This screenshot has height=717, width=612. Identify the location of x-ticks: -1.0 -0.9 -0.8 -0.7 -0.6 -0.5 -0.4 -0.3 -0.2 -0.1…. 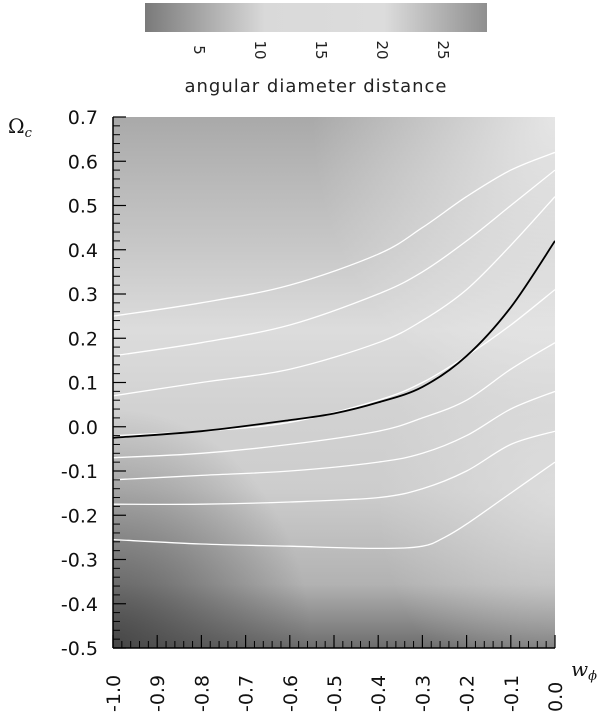
(335, 673).